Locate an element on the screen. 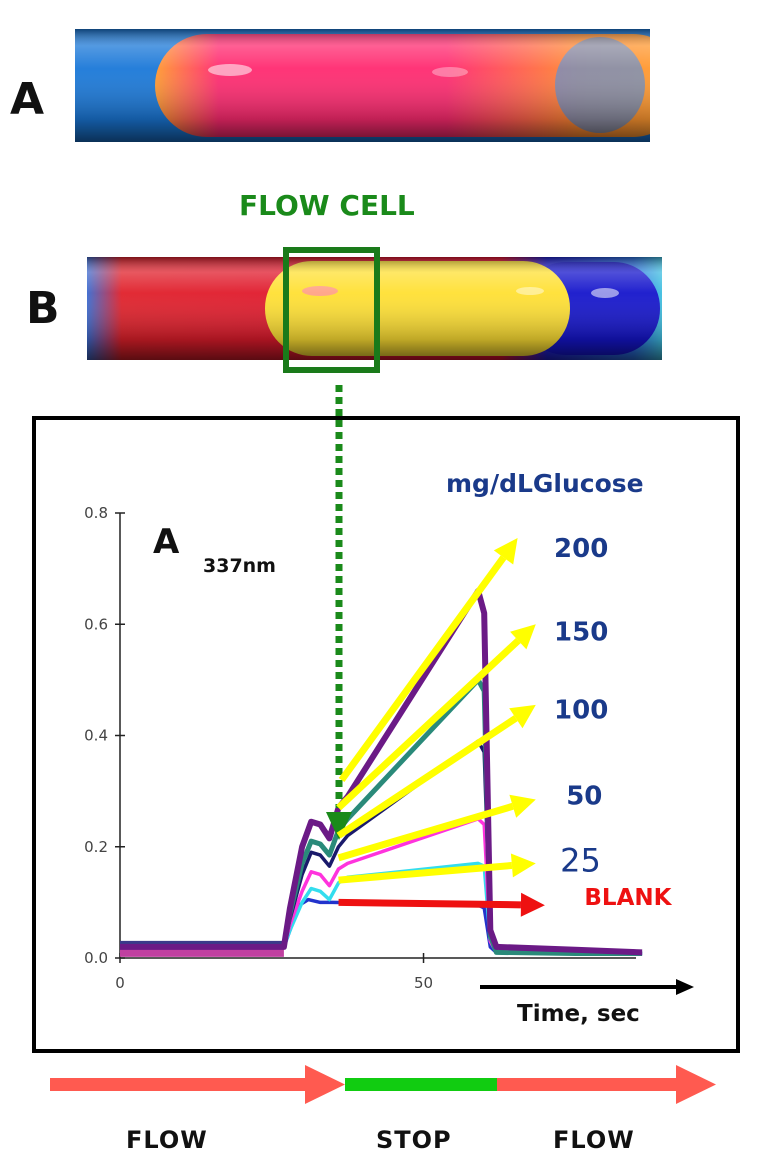  tube-a is located at coordinates (362, 85).